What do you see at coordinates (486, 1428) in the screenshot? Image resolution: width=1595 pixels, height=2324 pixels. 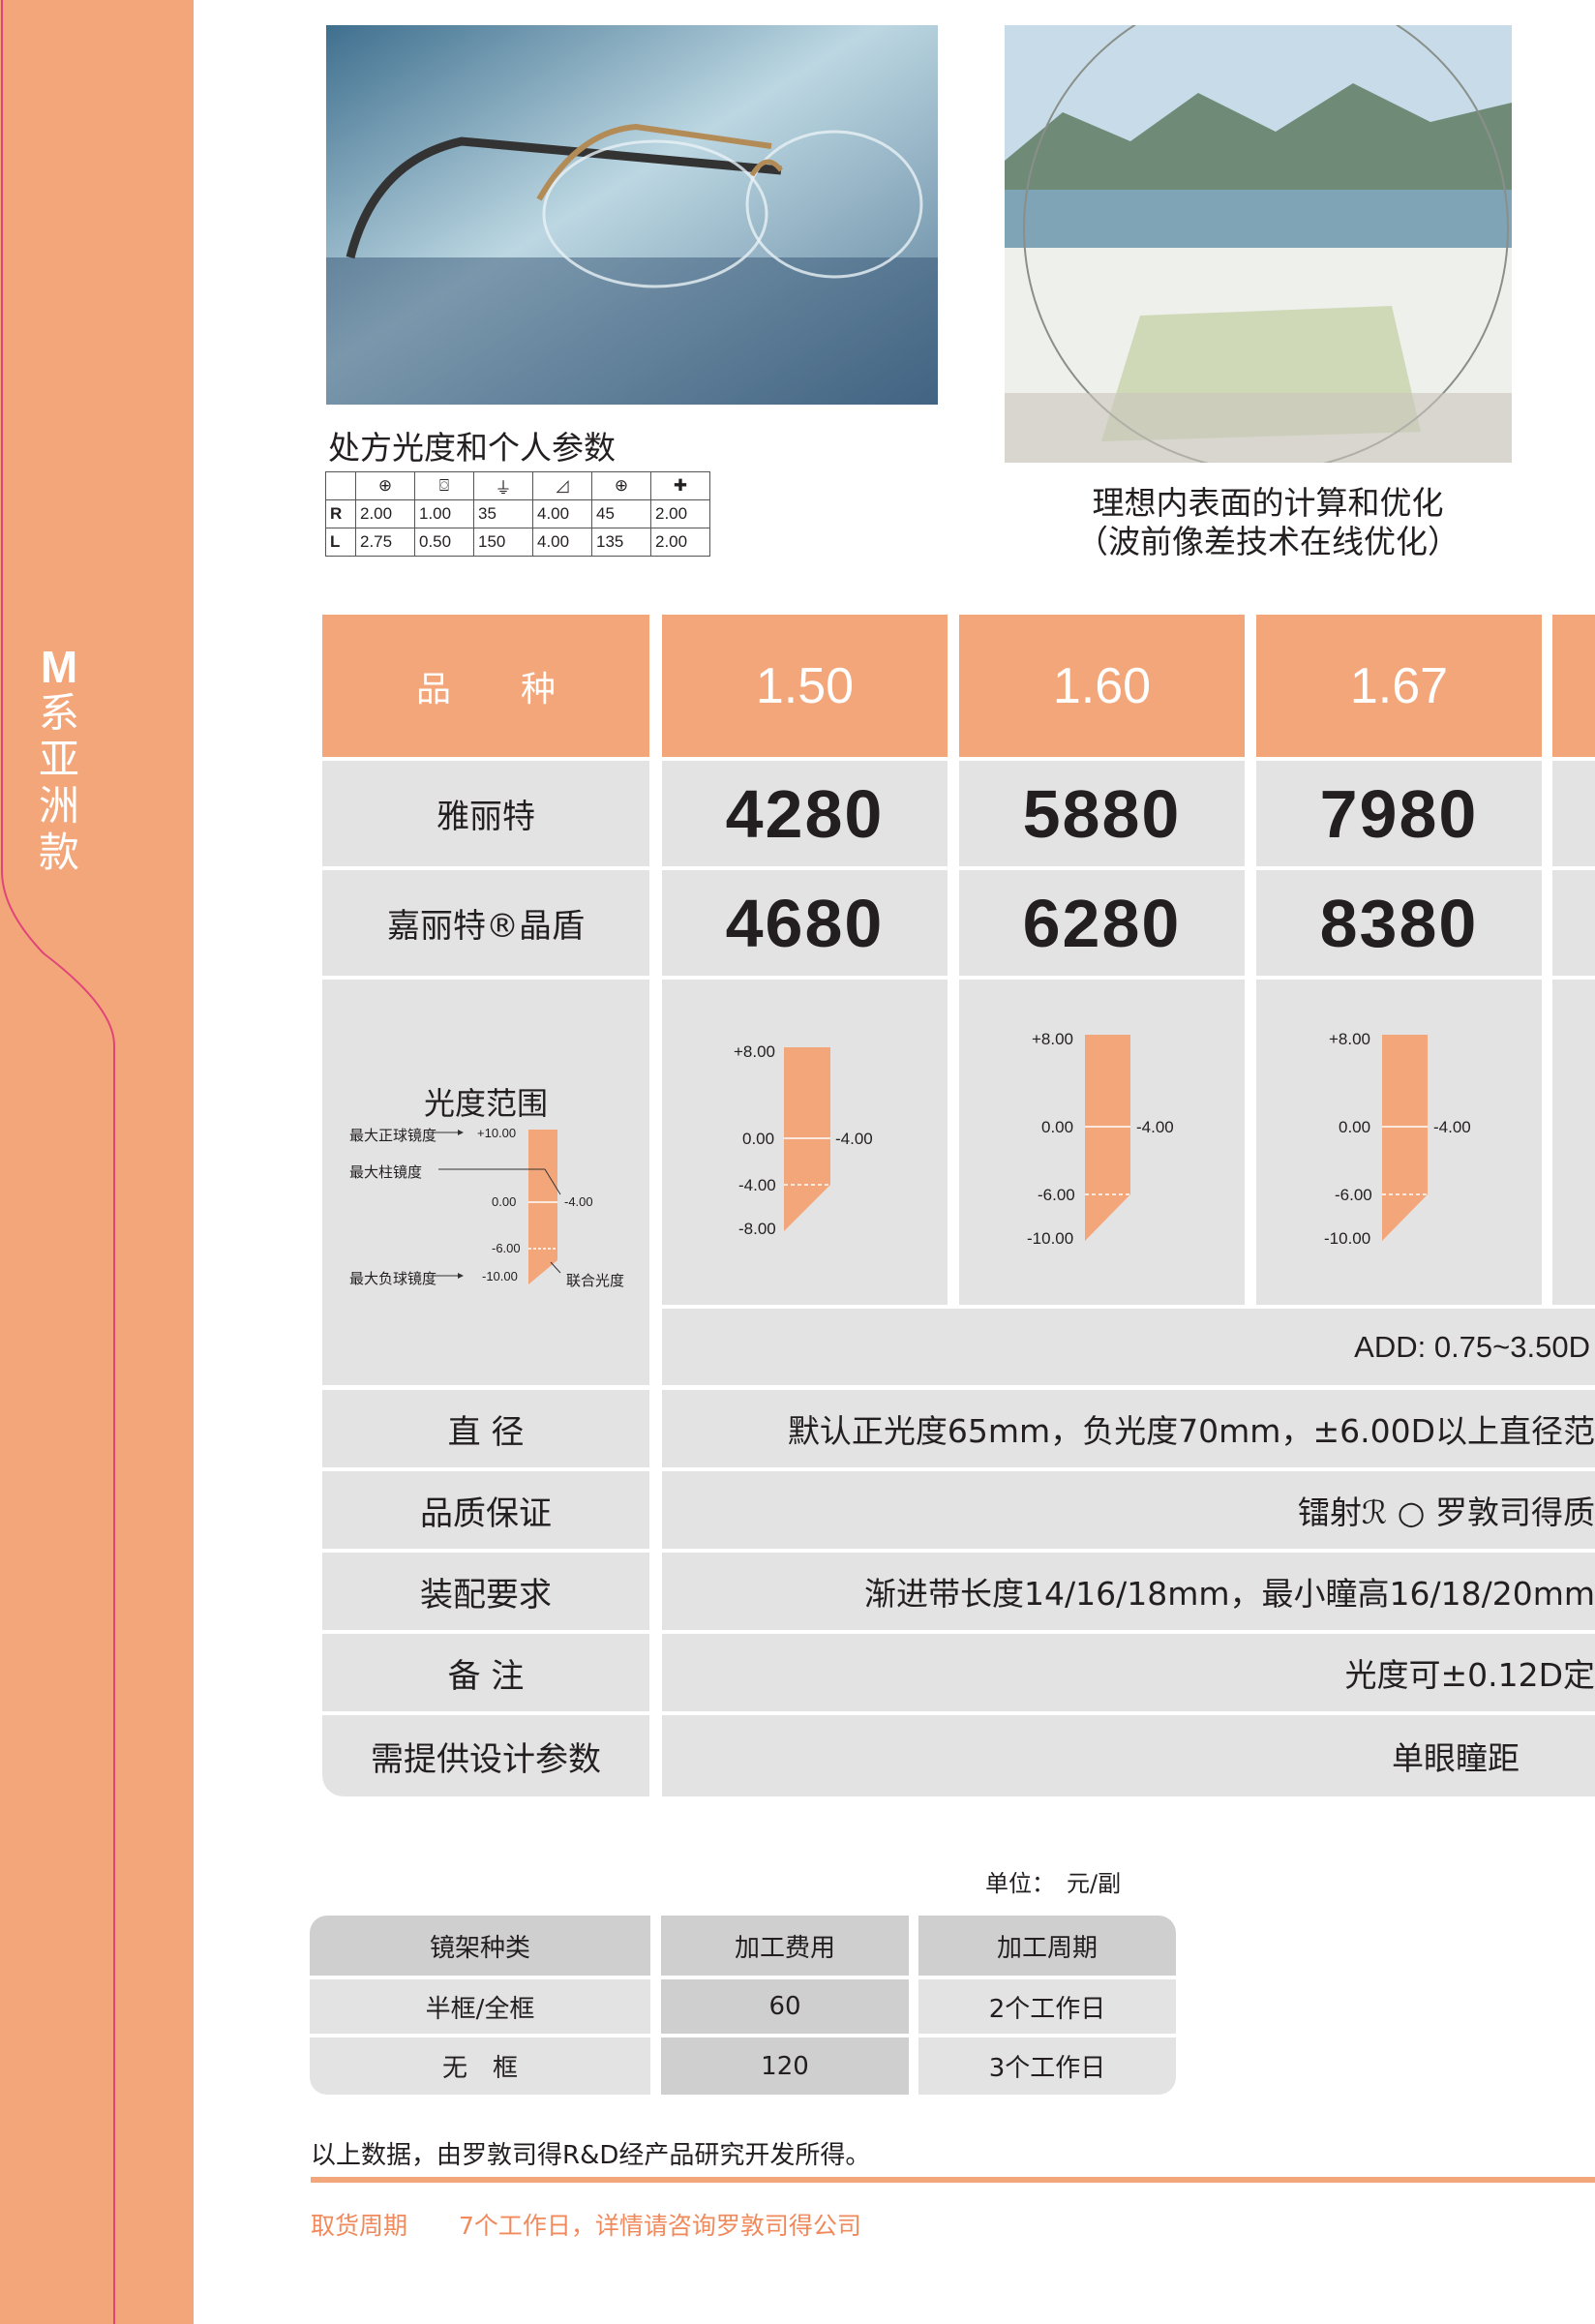 I see `detail-label: 直 径` at bounding box center [486, 1428].